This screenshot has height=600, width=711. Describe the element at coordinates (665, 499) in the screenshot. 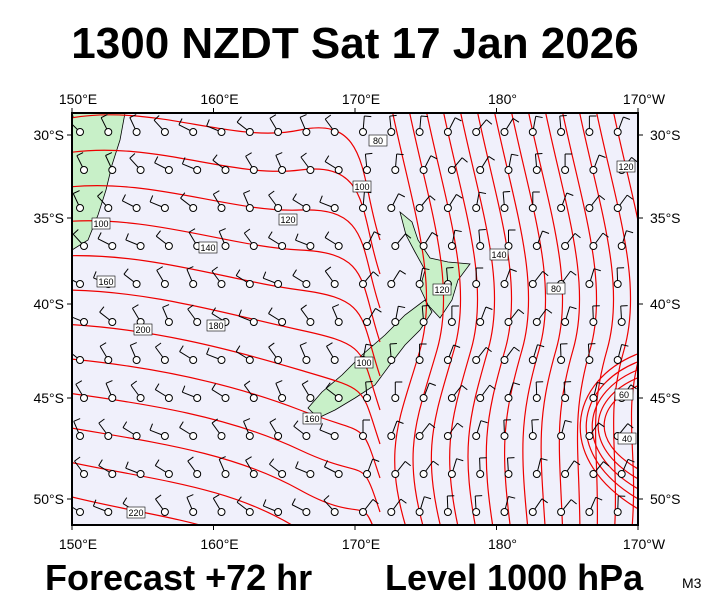

I see `lat-label-right: 50°S` at that location.